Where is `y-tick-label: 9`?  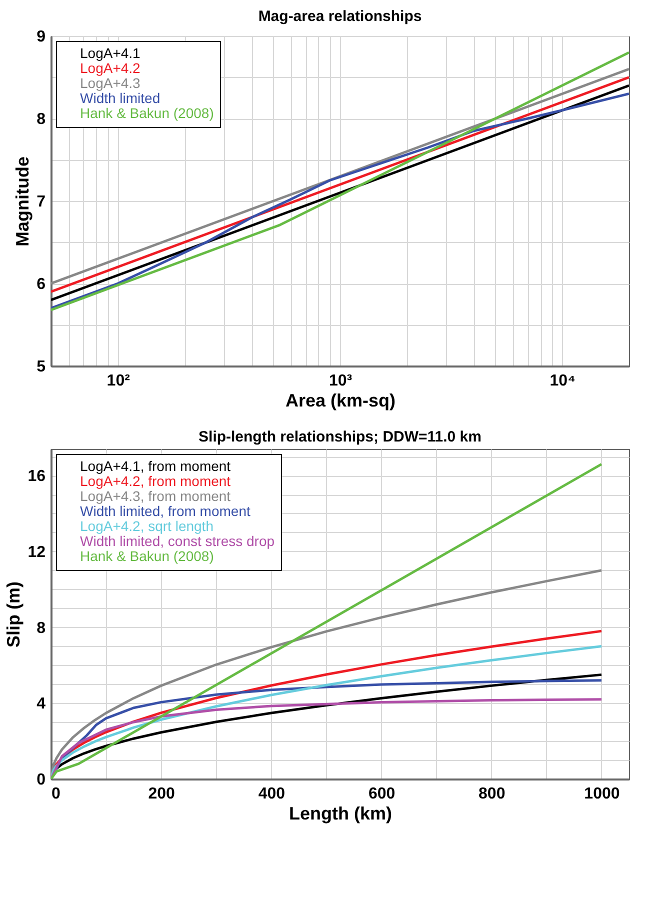
y-tick-label: 9 is located at coordinates (41, 37).